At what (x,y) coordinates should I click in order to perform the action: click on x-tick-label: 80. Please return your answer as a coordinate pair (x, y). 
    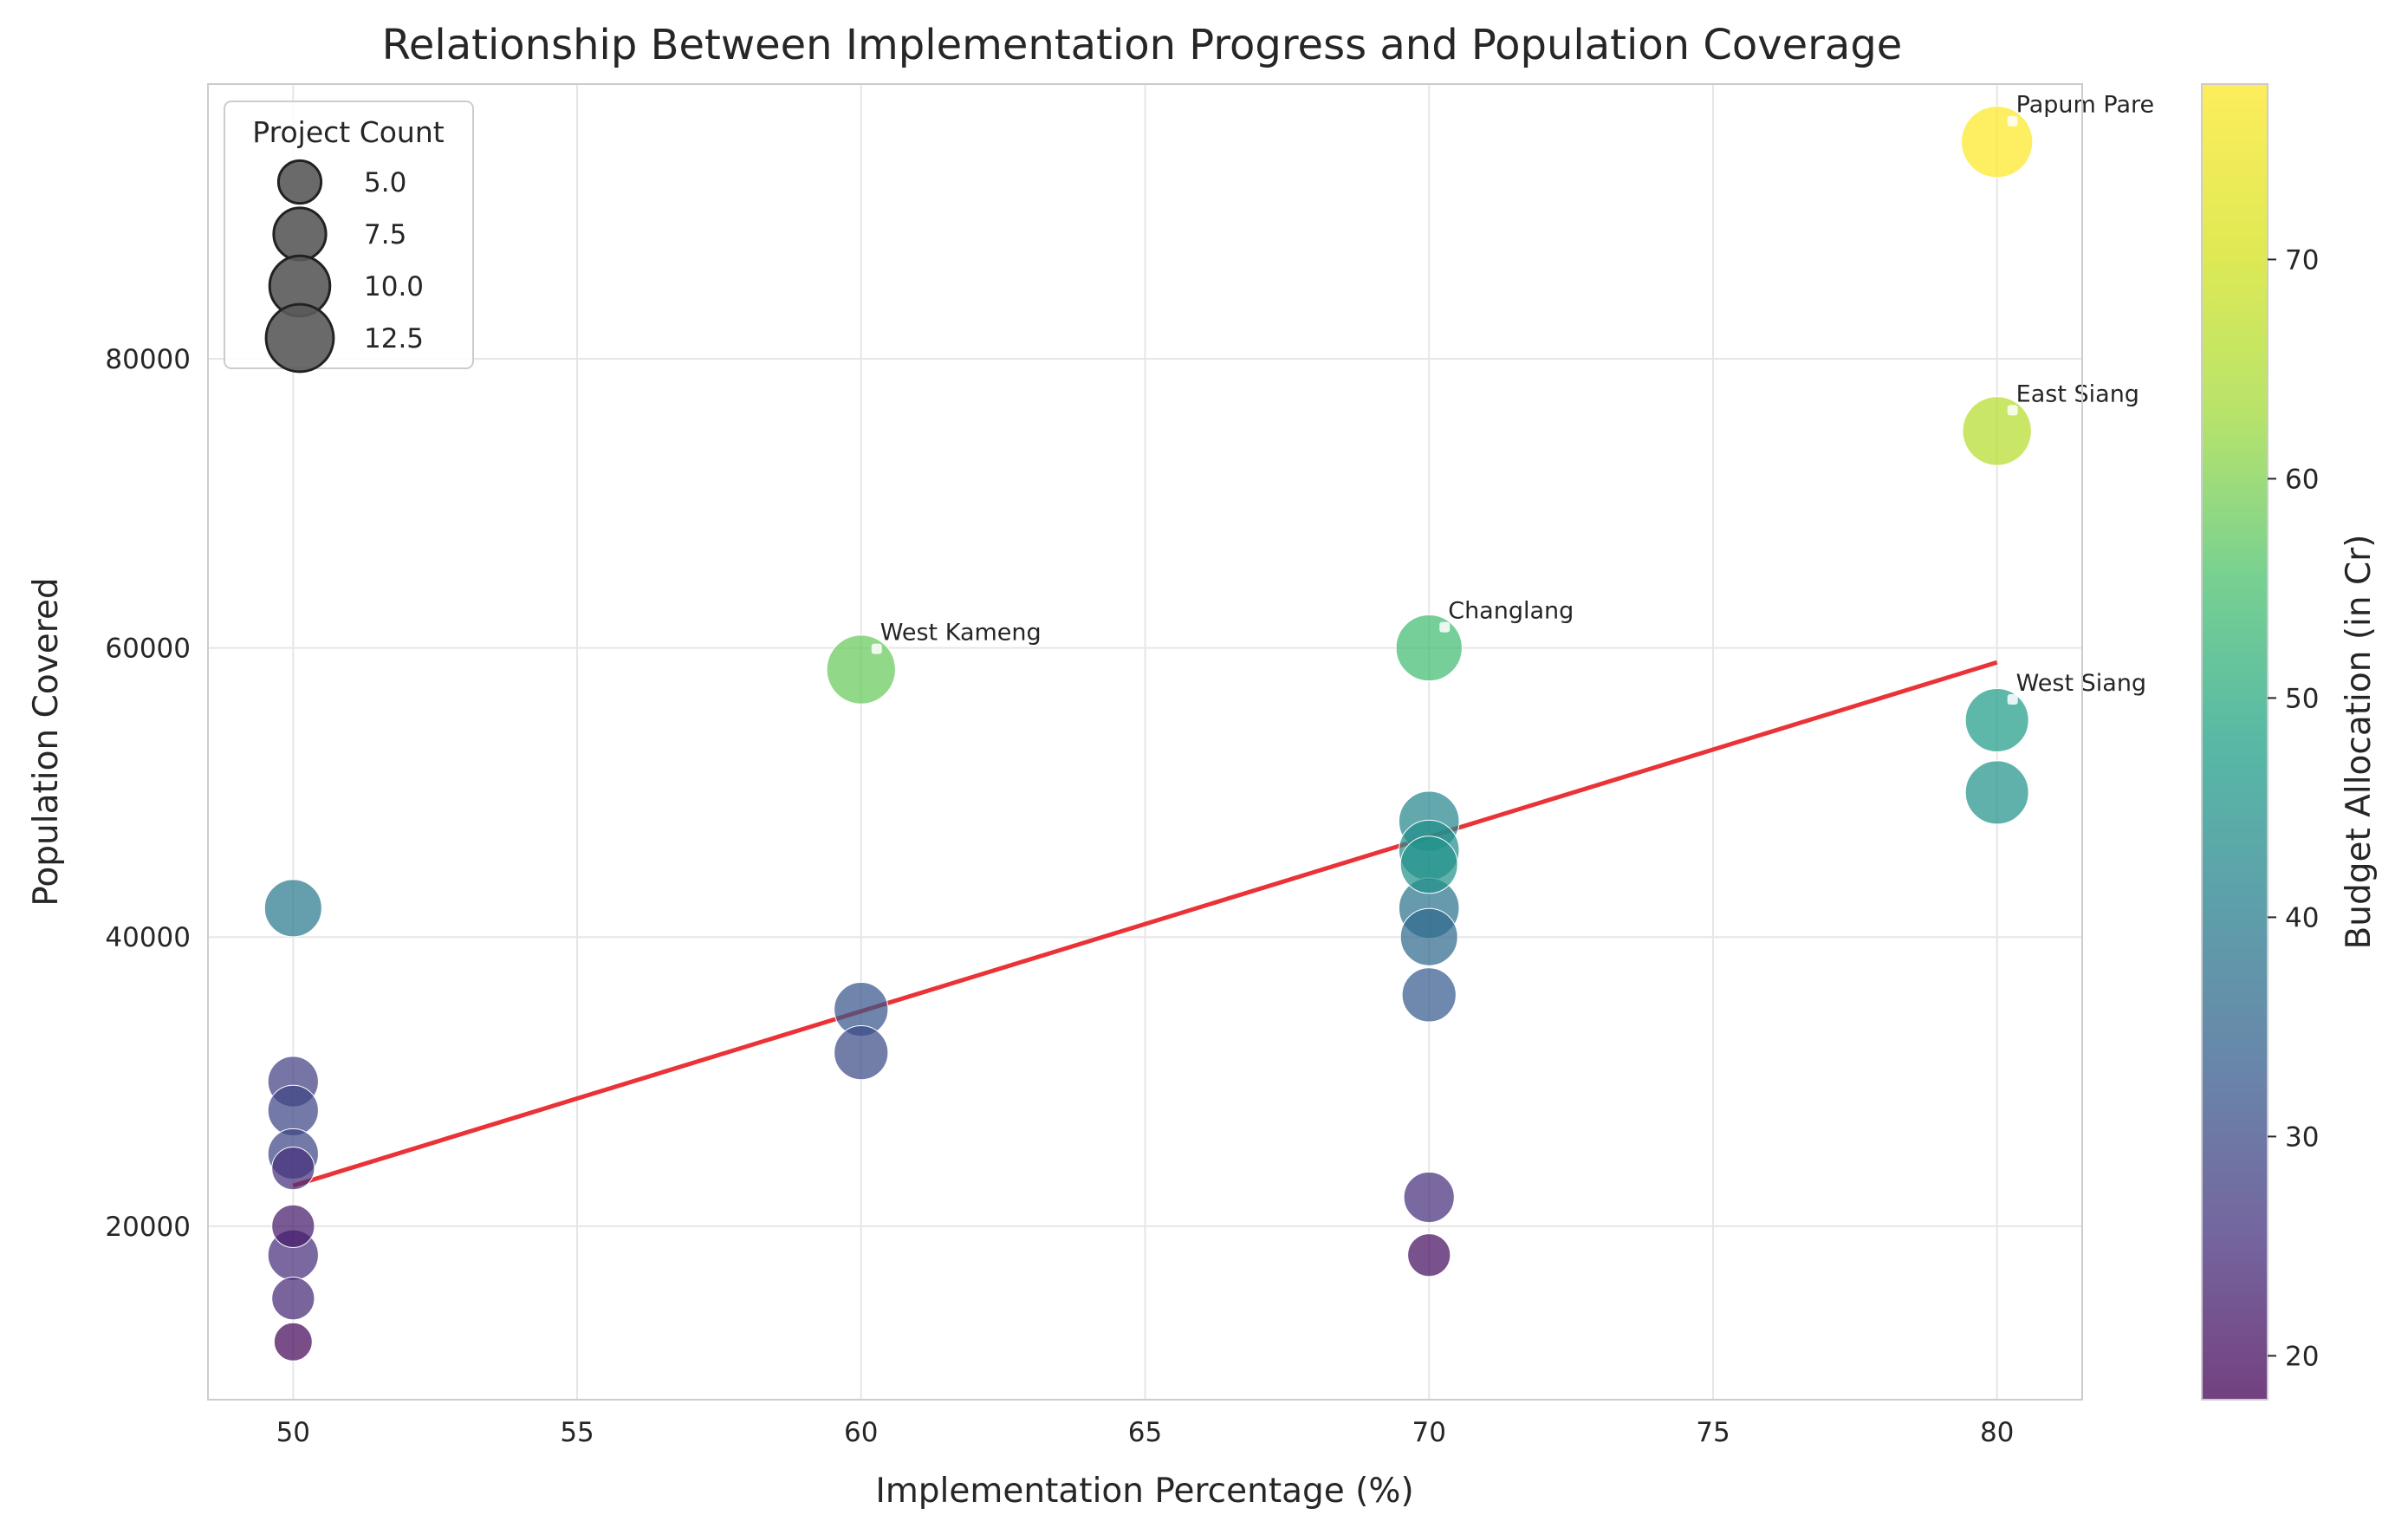
    Looking at the image, I should click on (1997, 1432).